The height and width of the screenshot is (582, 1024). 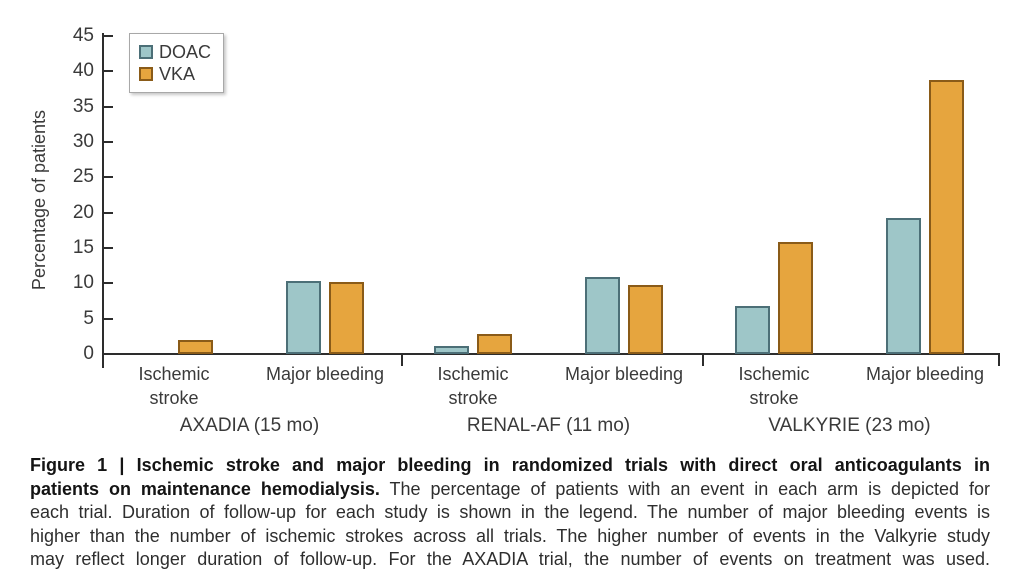 I want to click on vka-swatch, so click(x=146, y=74).